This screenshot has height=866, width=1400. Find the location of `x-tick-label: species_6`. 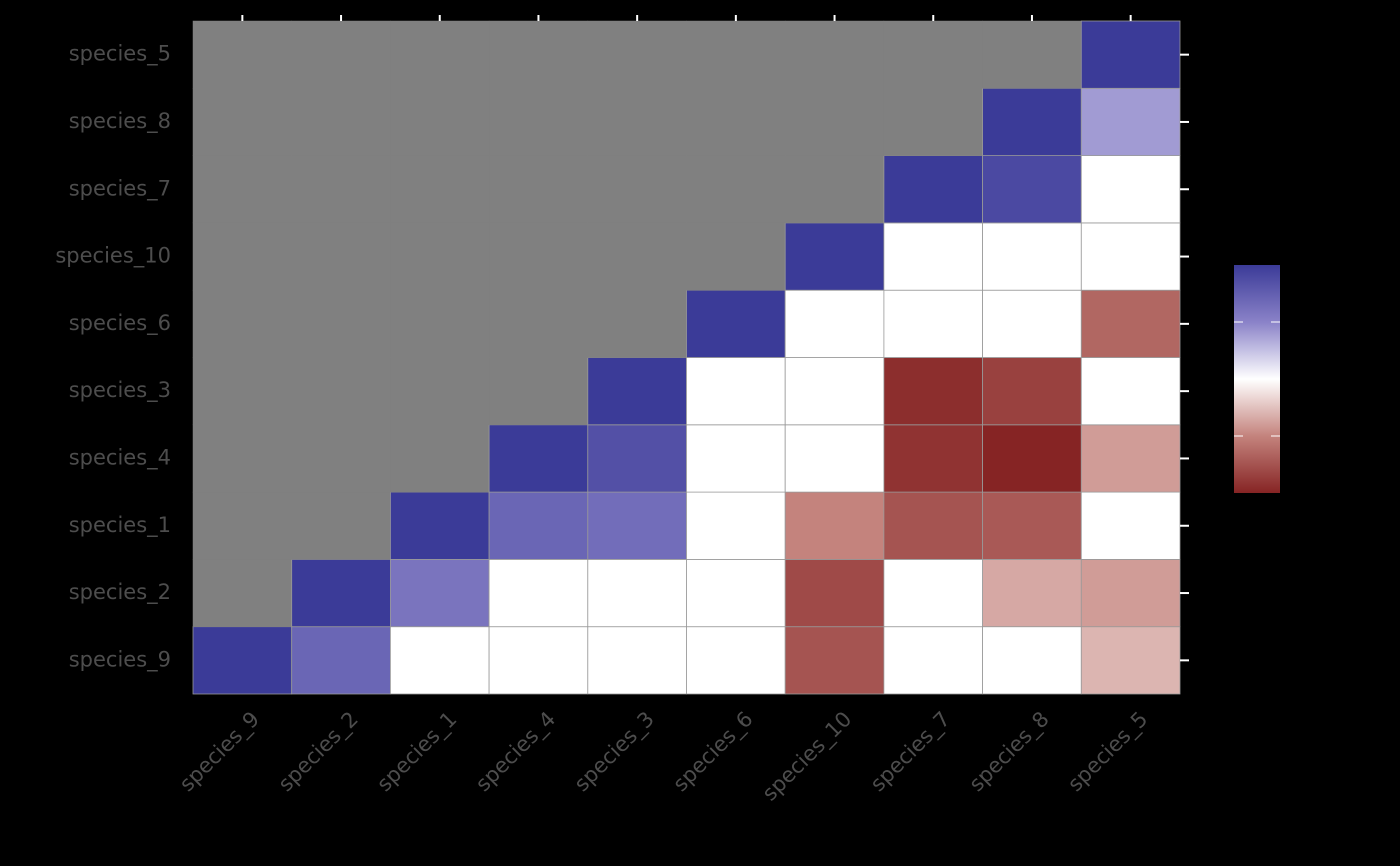

x-tick-label: species_6 is located at coordinates (713, 752).